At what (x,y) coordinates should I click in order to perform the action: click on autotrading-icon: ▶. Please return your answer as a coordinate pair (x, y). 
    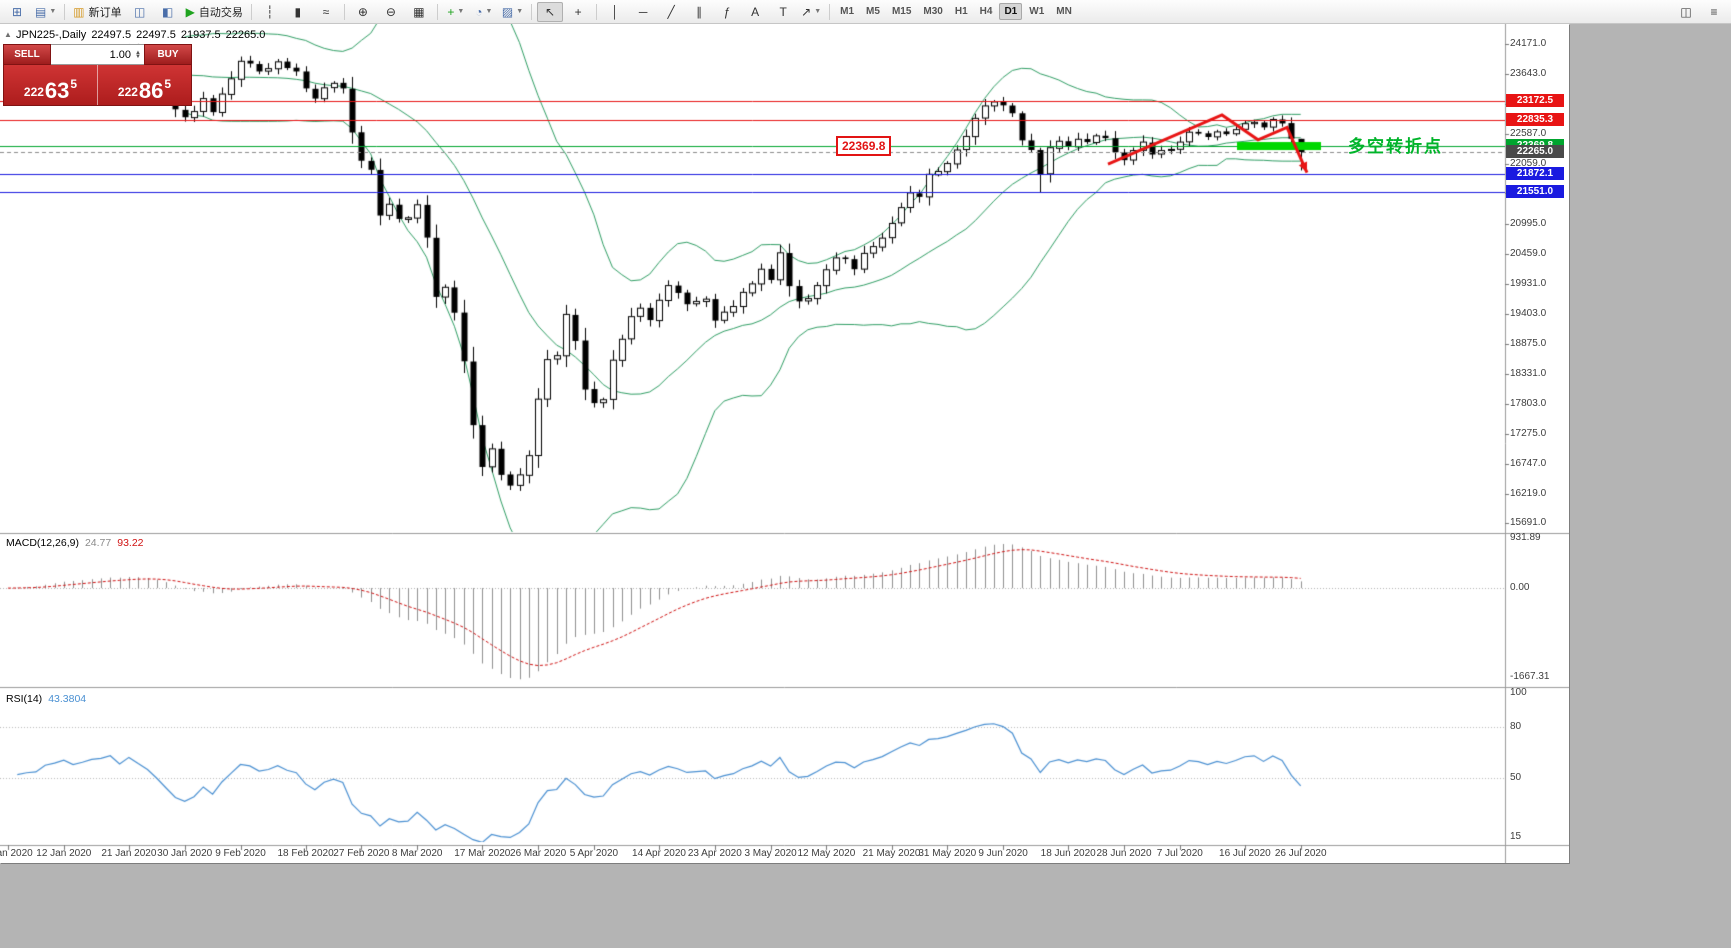
    Looking at the image, I should click on (190, 11).